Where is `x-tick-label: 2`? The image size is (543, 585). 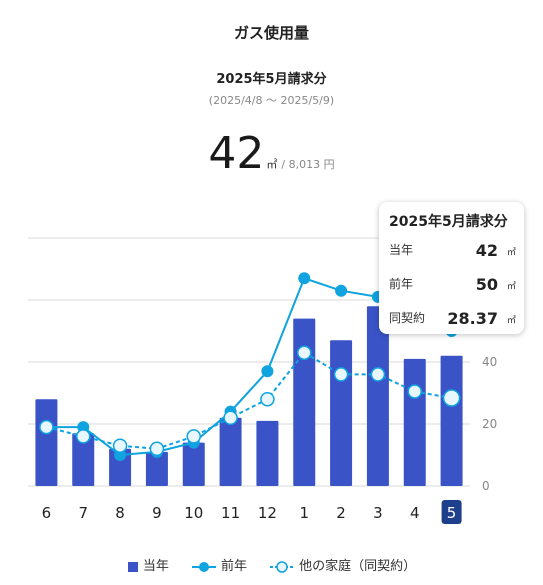
x-tick-label: 2 is located at coordinates (341, 513).